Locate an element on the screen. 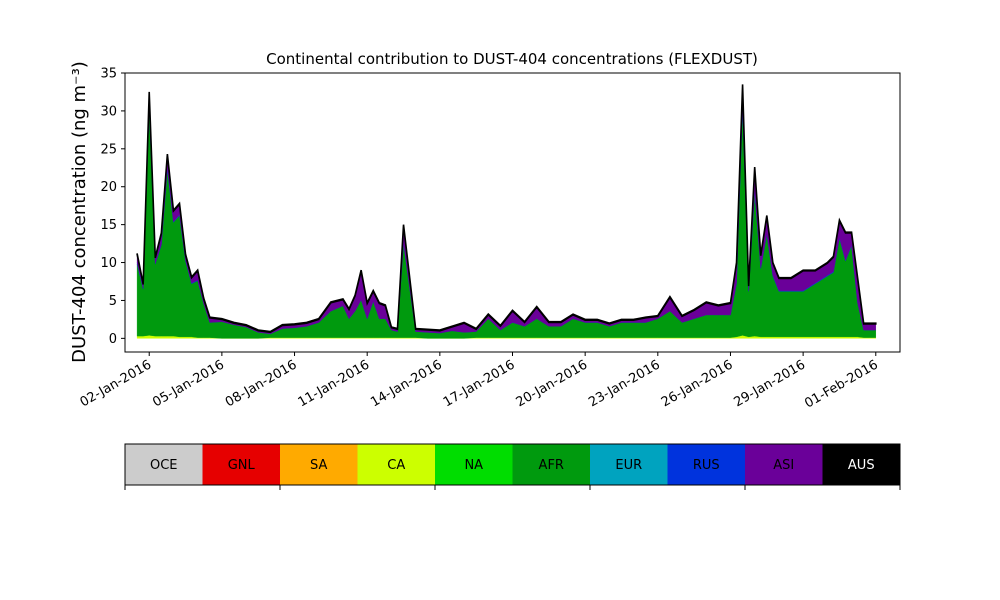 The height and width of the screenshot is (600, 1000). y-tick-label: 15 is located at coordinates (108, 225).